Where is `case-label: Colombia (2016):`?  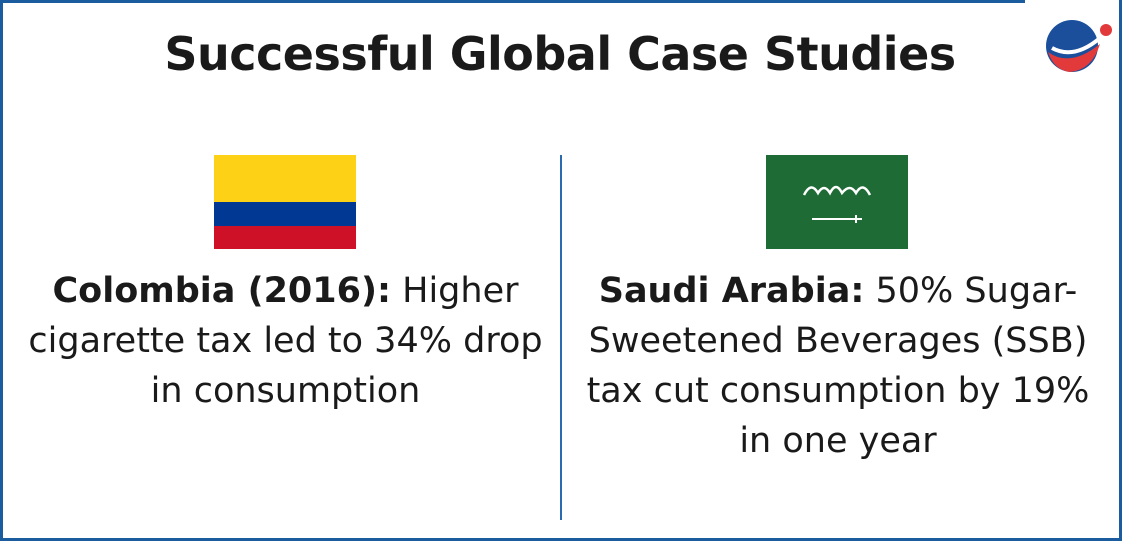 case-label: Colombia (2016): is located at coordinates (221, 291).